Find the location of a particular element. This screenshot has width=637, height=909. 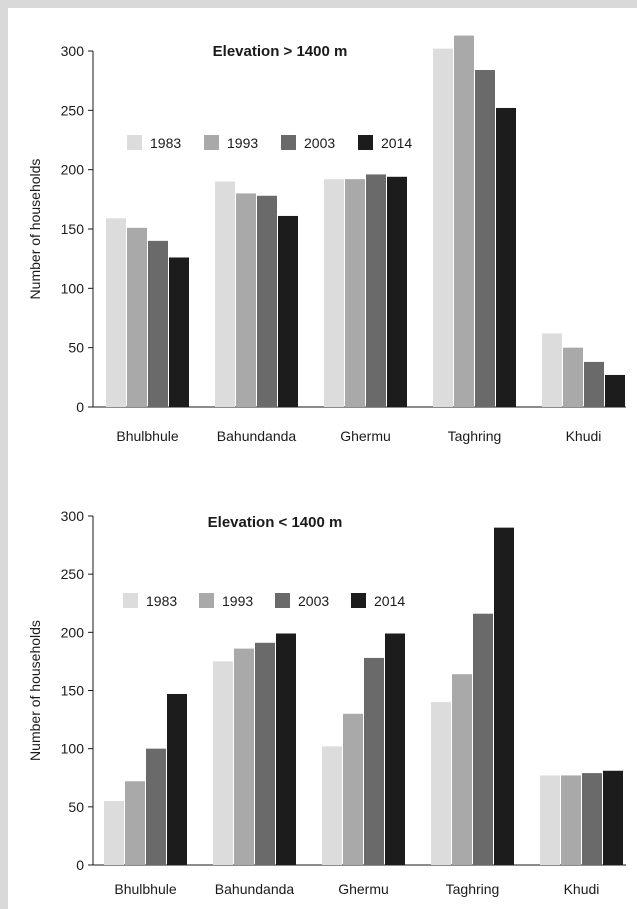

chart-title: Elevation < 1400 m is located at coordinates (275, 522).